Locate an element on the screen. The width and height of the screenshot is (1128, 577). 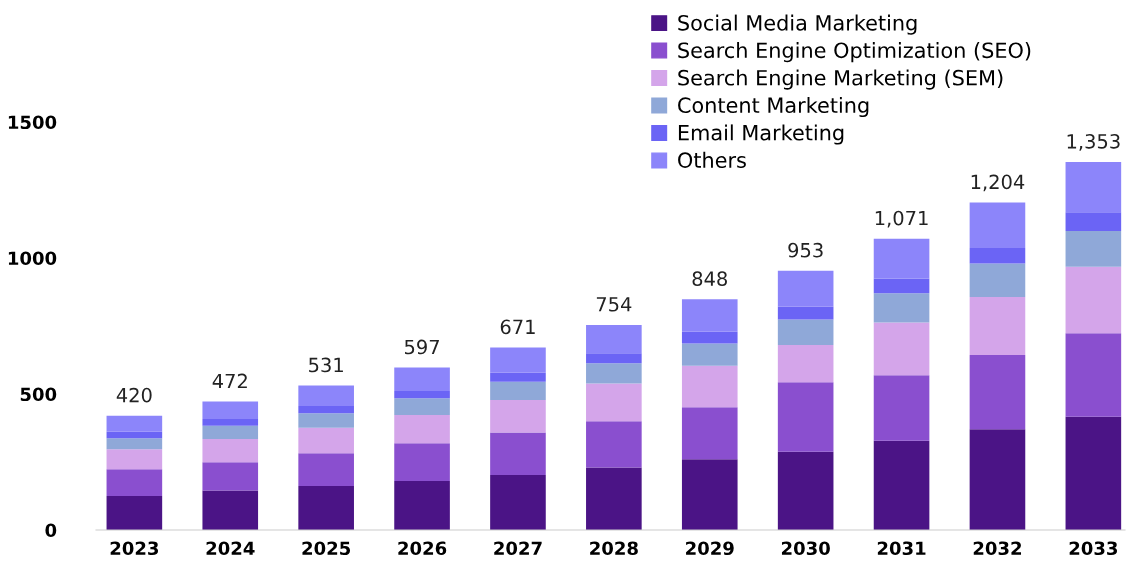
total-label: 531 is located at coordinates (326, 365).